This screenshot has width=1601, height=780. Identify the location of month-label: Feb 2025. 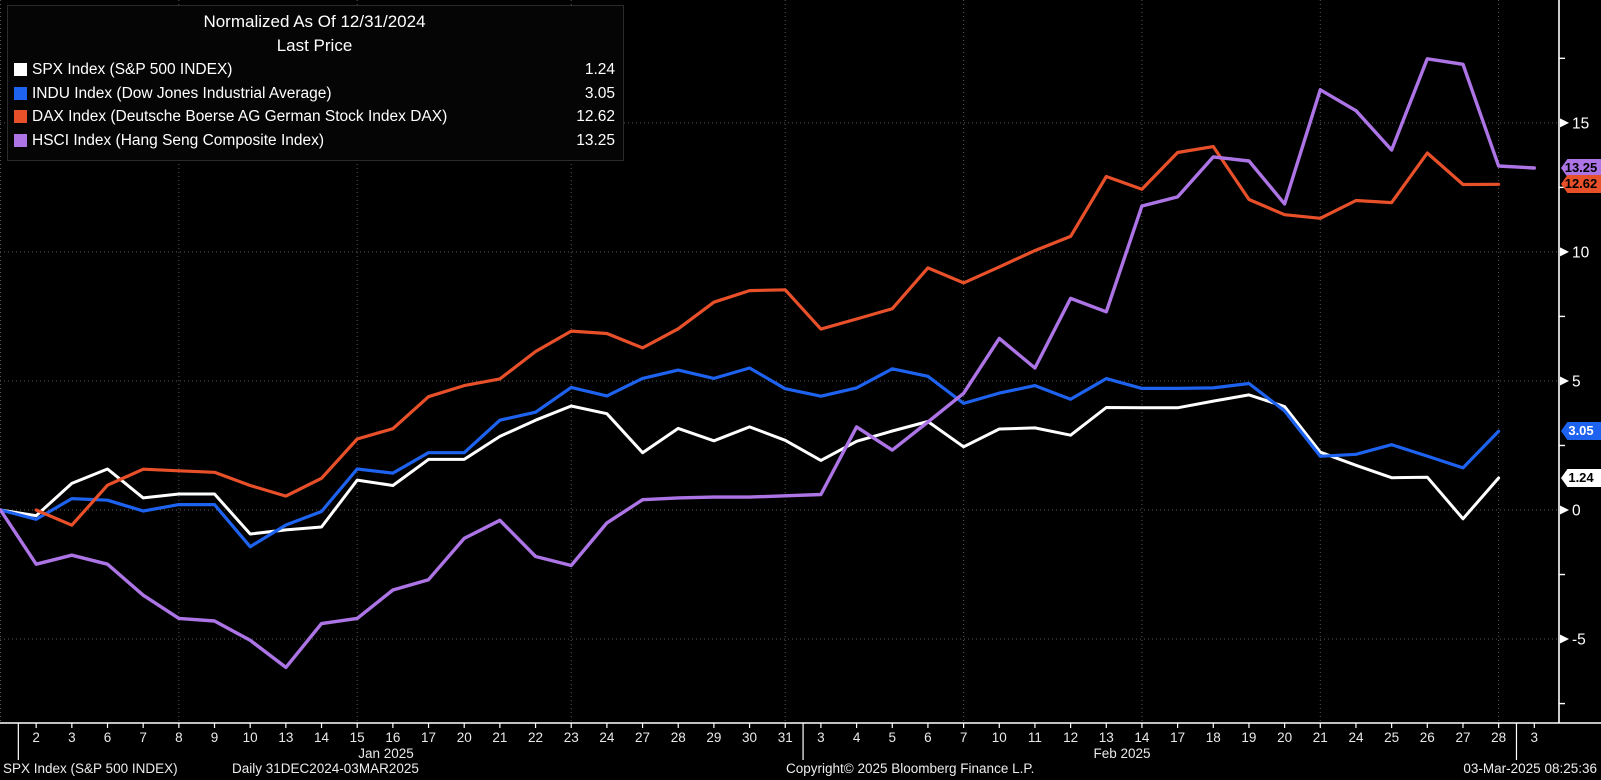
(1121, 753).